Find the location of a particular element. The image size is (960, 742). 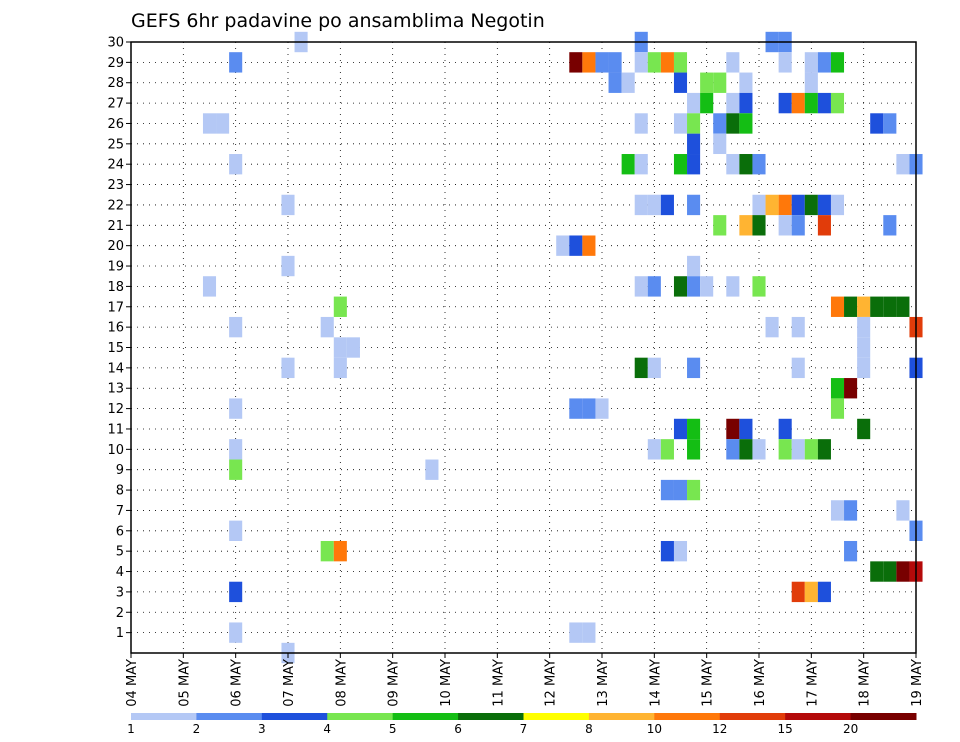

y-tick-label: 26 is located at coordinates (115, 124).